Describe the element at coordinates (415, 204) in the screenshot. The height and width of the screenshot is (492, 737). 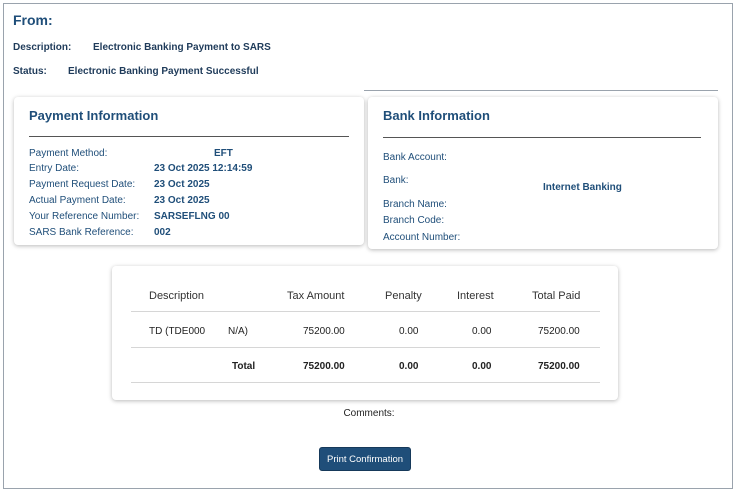
I see `branch-name-label: Branch Name:` at that location.